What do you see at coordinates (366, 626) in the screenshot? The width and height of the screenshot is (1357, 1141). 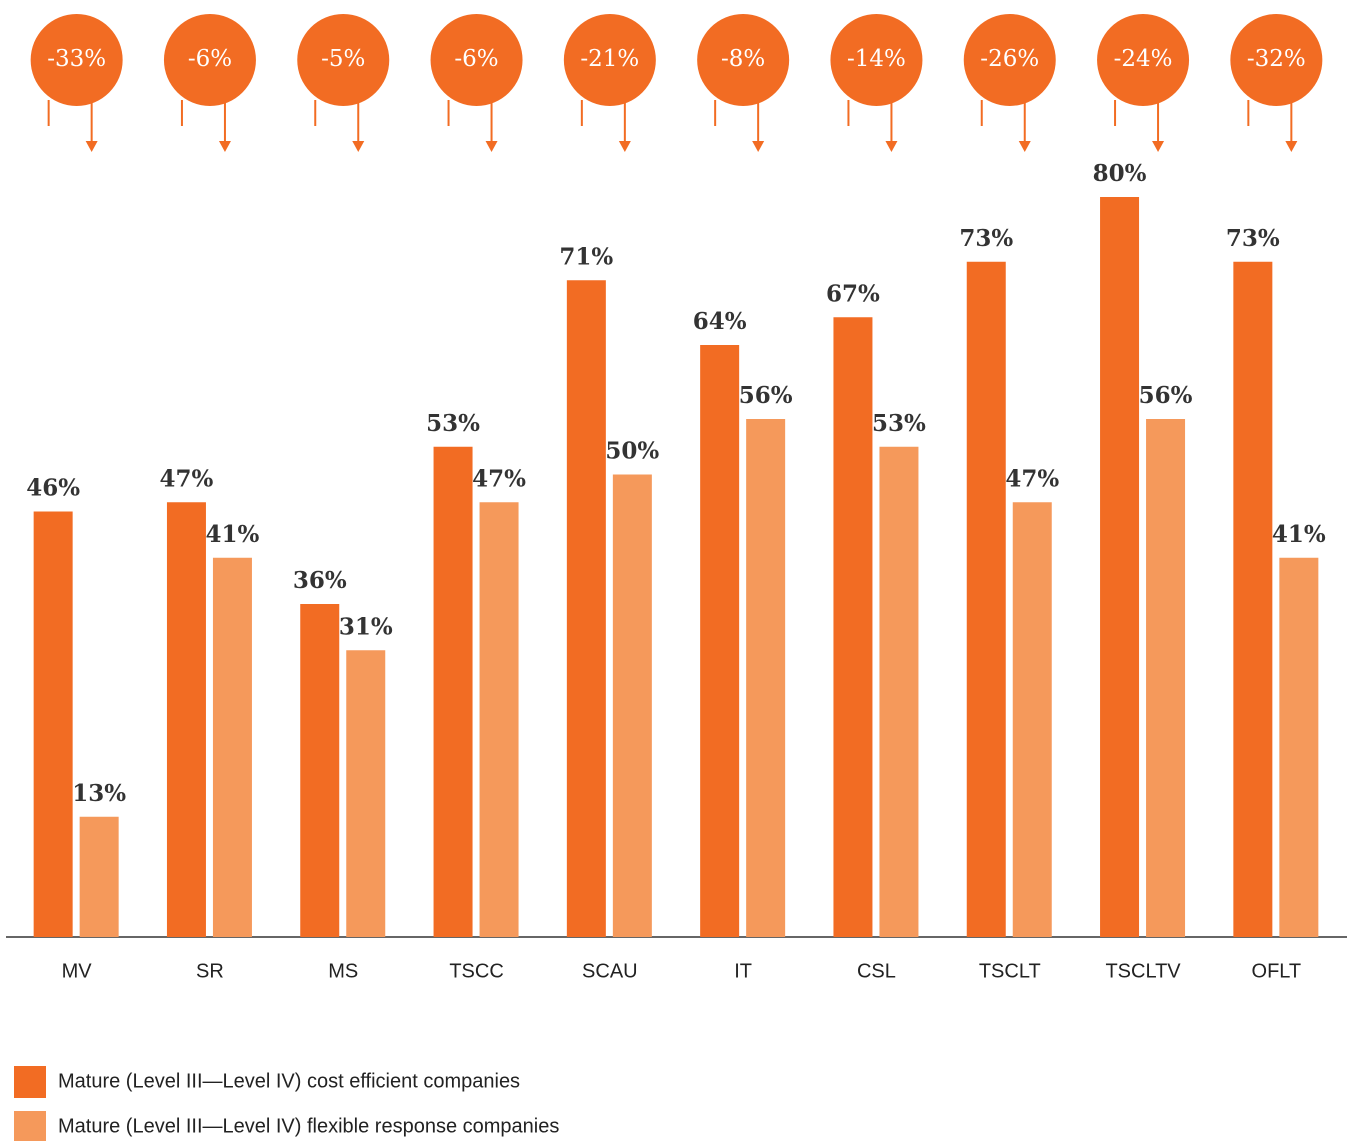 I see `value-label: 31%` at bounding box center [366, 626].